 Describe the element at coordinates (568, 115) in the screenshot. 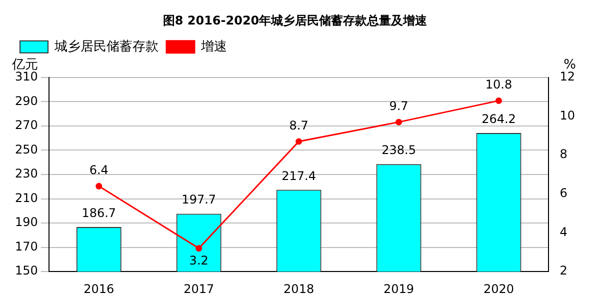

I see `y2-tick-label: 10` at that location.